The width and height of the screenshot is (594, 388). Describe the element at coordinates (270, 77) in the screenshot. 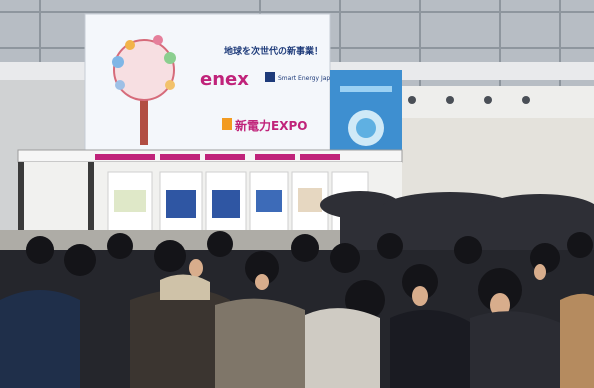

I see `smart-energy-logo-mark` at that location.